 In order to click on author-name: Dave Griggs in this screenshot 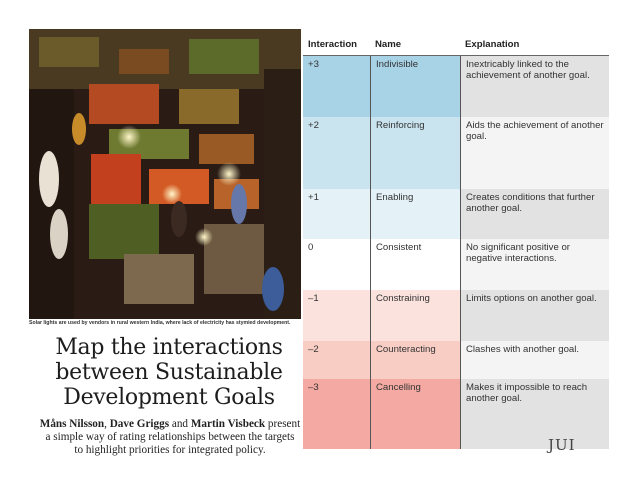, I will do `click(139, 424)`.